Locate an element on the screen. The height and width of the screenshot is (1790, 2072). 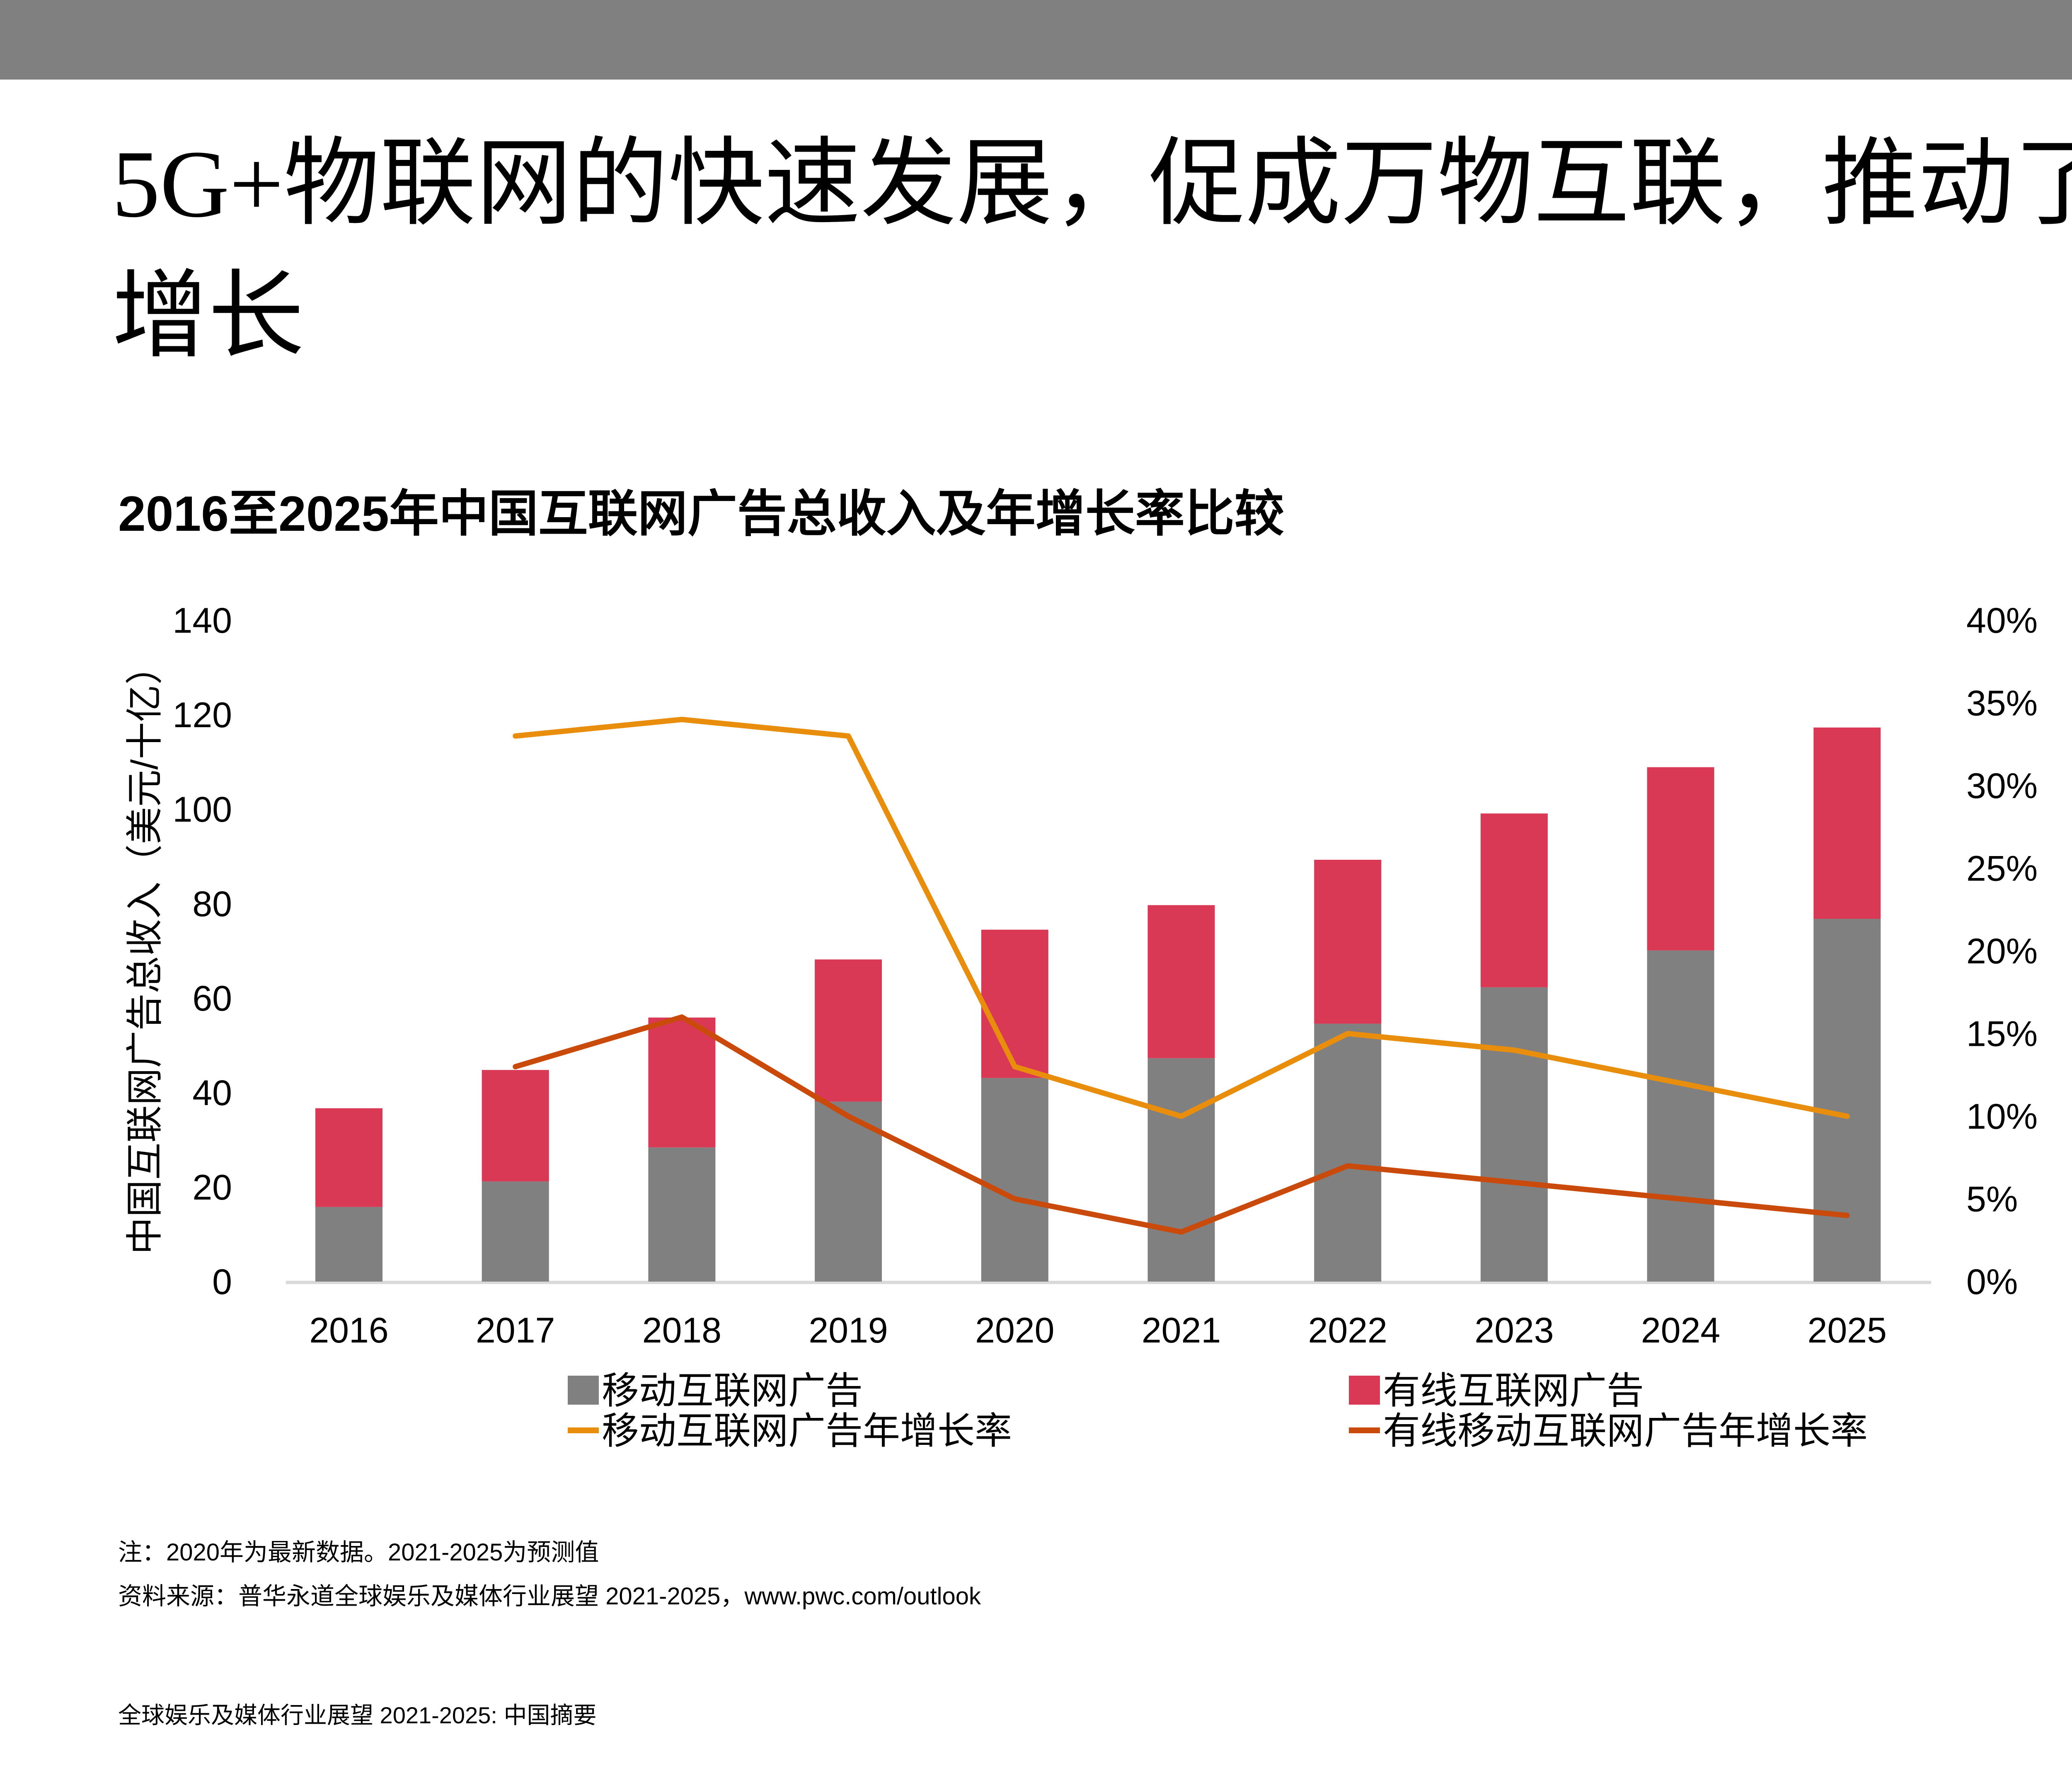
chart-note: 注：2020年为最新数据。2021-2025为预测值 is located at coordinates (358, 1552).